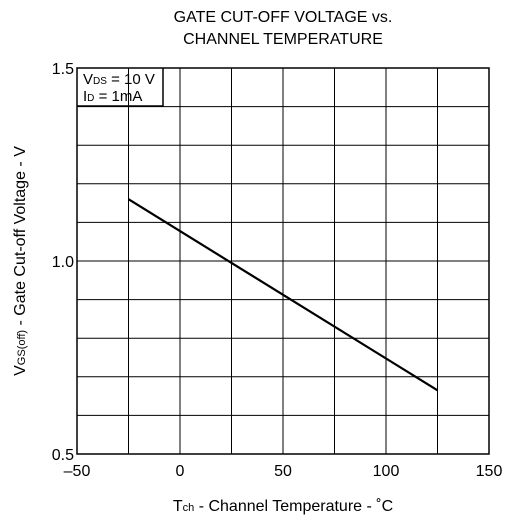  I want to click on conditions-box-border, so click(120, 87).